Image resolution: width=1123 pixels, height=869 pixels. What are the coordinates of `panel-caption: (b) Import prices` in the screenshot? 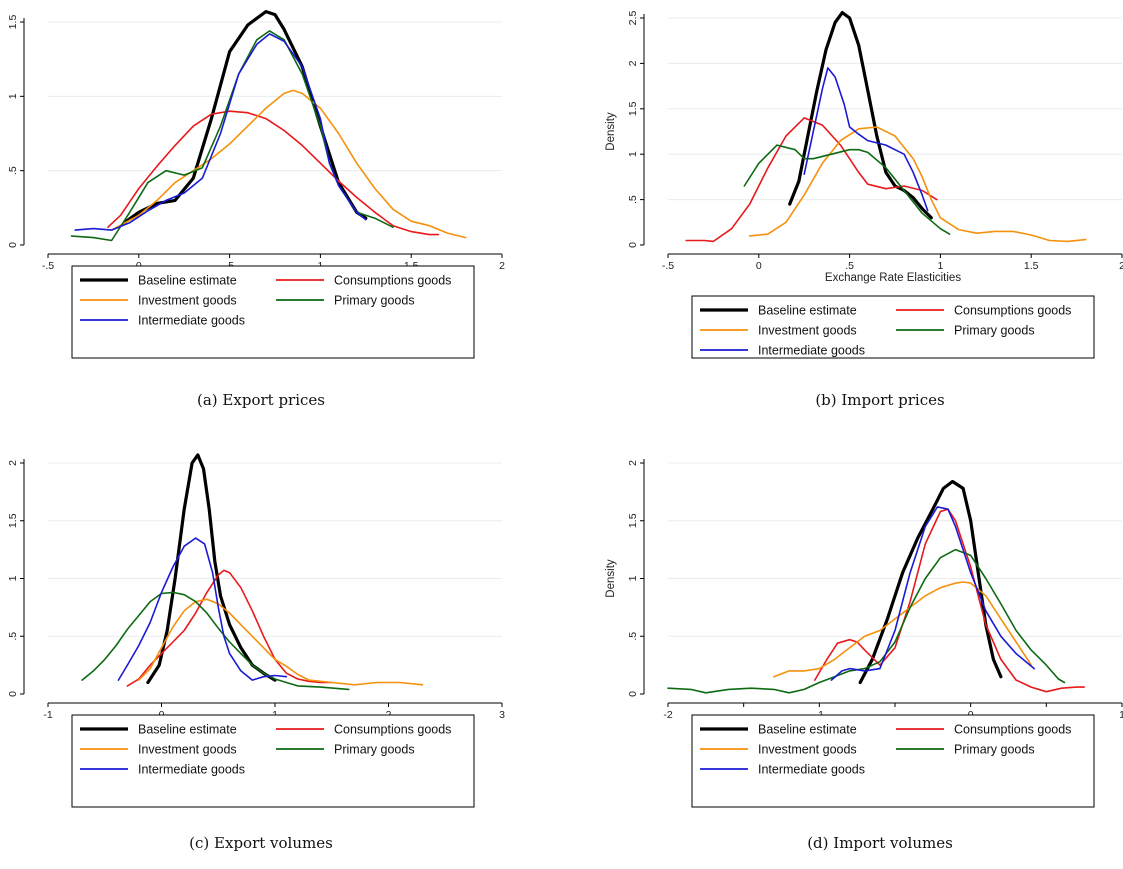 It's located at (879, 400).